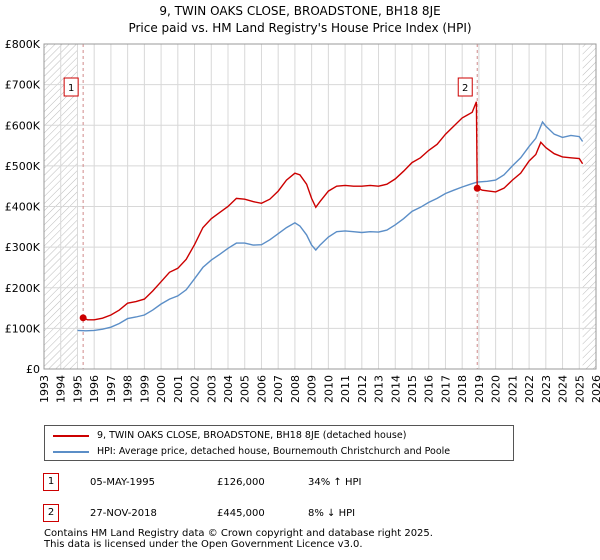 This screenshot has width=600, height=560. Describe the element at coordinates (77, 389) in the screenshot. I see `x-tick-label: 1995` at that location.